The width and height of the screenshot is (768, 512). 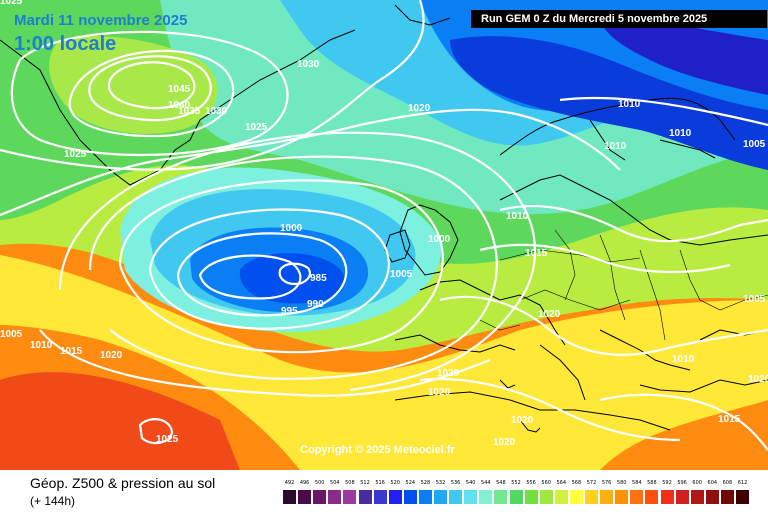 What do you see at coordinates (742, 483) in the screenshot?
I see `scale-tick-label: 612` at bounding box center [742, 483].